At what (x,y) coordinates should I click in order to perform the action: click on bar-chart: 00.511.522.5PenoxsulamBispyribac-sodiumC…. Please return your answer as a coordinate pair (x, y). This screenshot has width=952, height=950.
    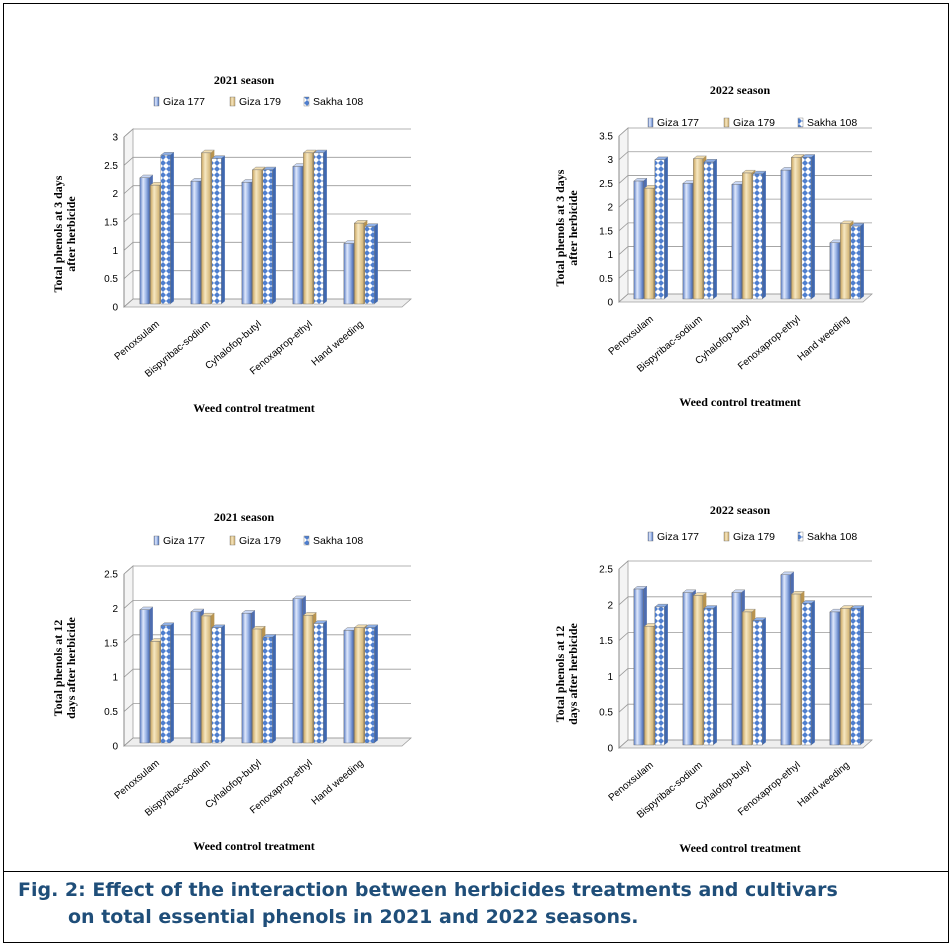
    Looking at the image, I should click on (232, 681).